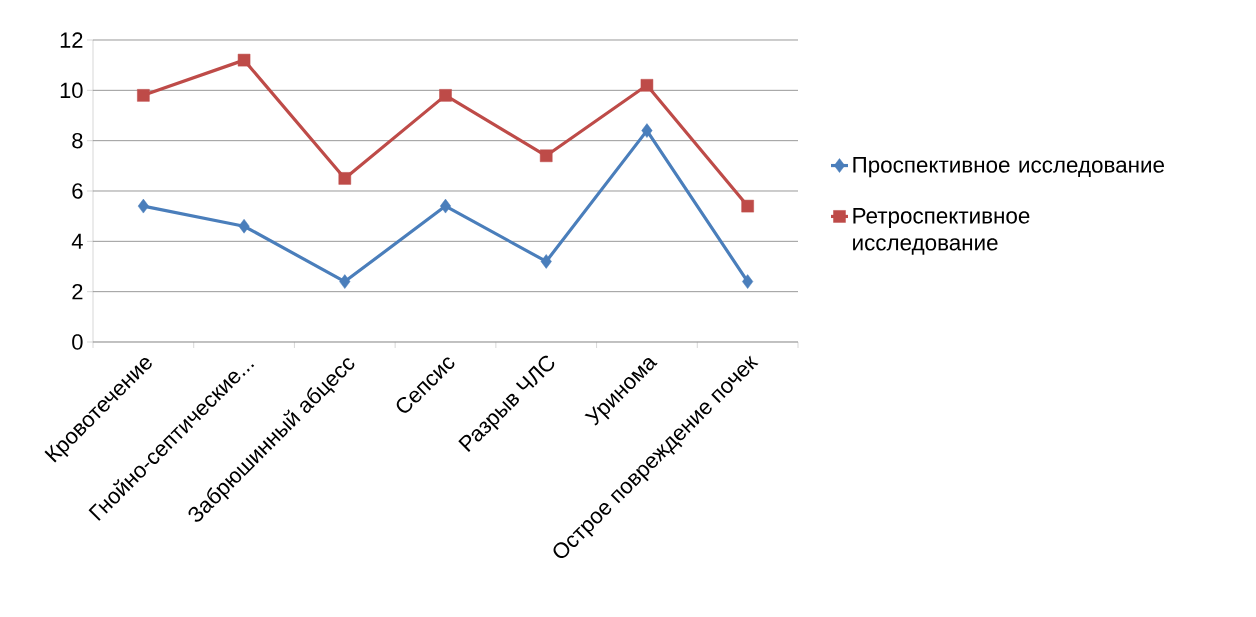 This screenshot has width=1256, height=617. What do you see at coordinates (77, 241) in the screenshot?
I see `y-tick-label: 4` at bounding box center [77, 241].